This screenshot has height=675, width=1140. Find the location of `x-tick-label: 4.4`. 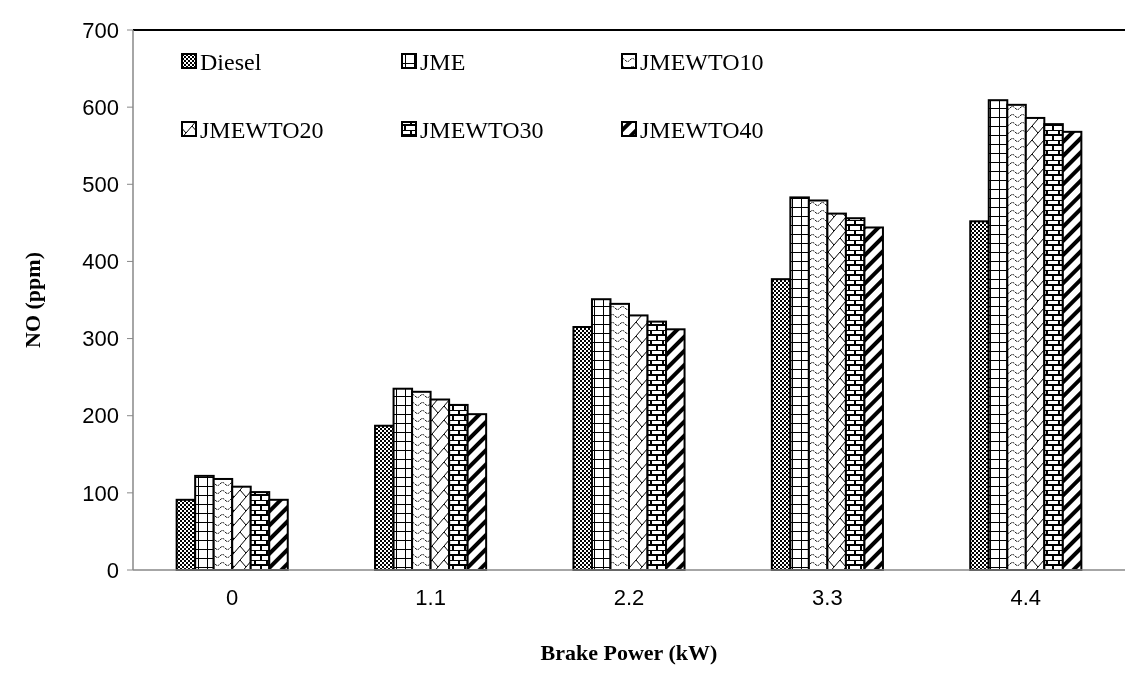

x-tick-label: 4.4 is located at coordinates (1026, 597).